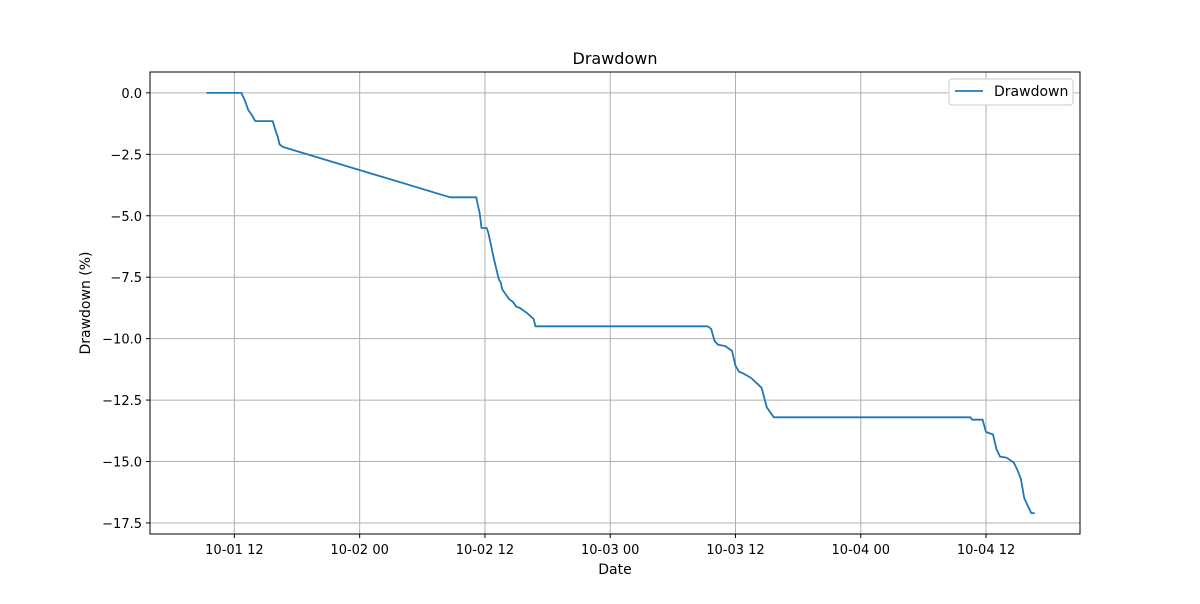 The width and height of the screenshot is (1200, 604). I want to click on y-tick-label: −5.0, so click(126, 217).